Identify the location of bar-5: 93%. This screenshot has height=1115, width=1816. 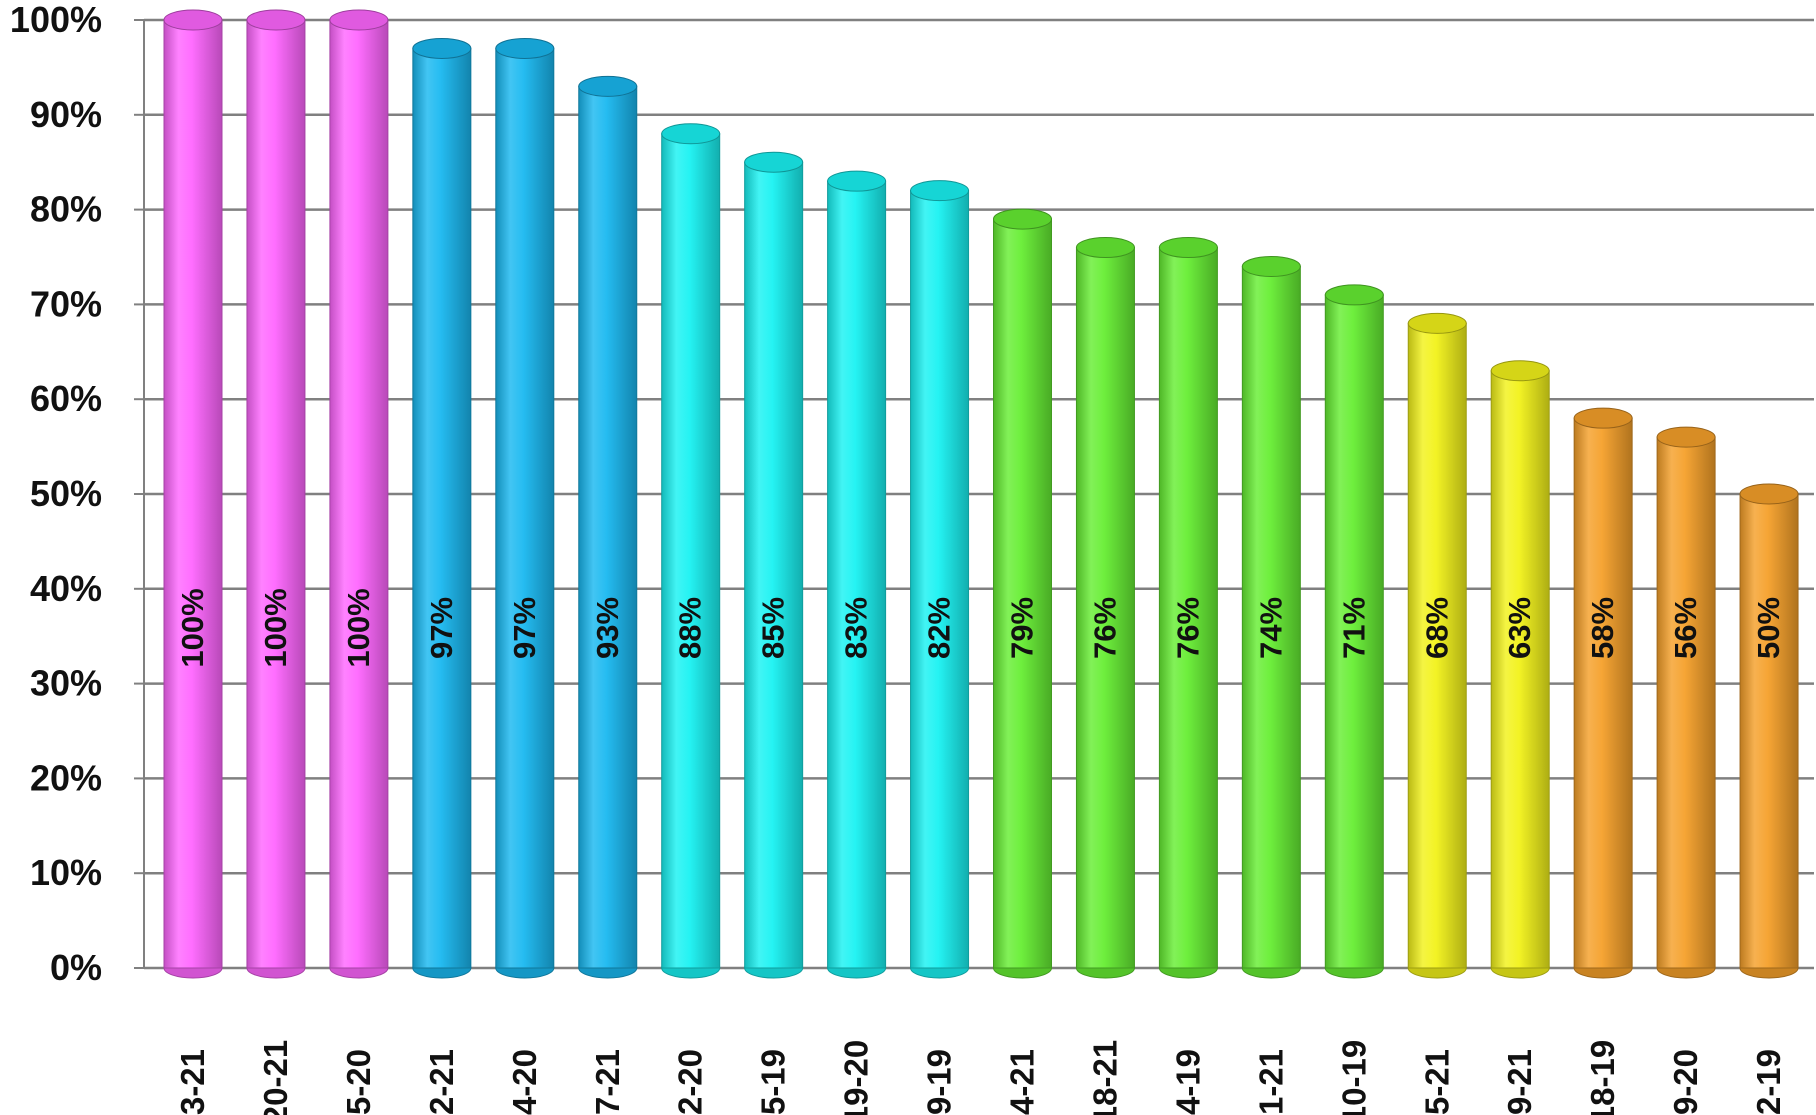
(608, 527).